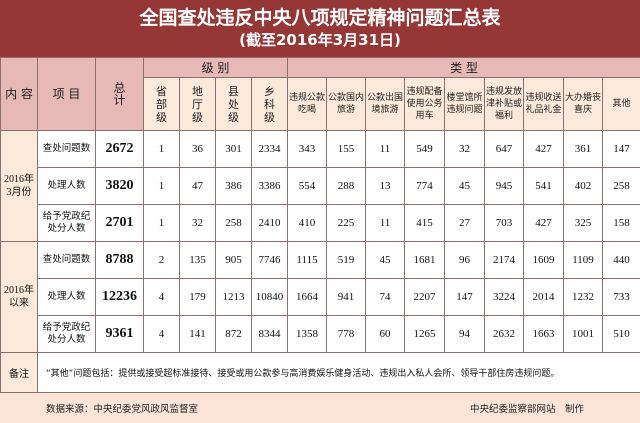 This screenshot has height=423, width=640. Describe the element at coordinates (307, 149) in the screenshot. I see `row-value: 343` at that location.